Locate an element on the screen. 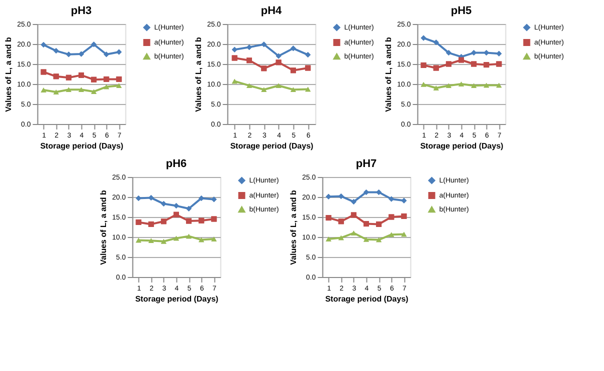 The image size is (604, 371). chart-title: pH7 is located at coordinates (366, 164).